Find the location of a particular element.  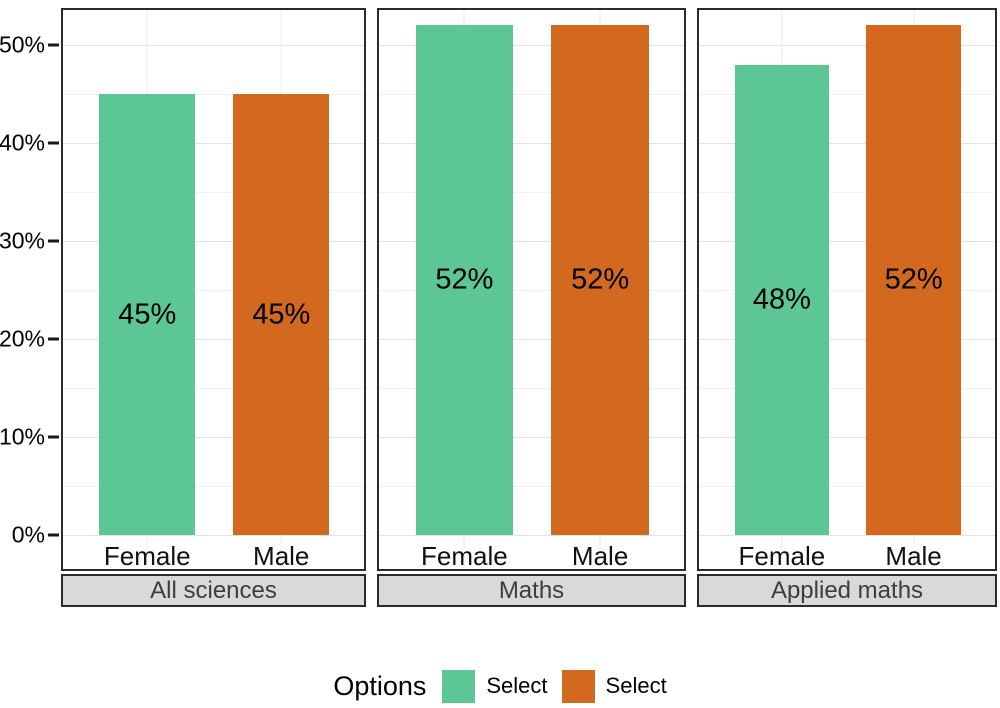

y-axis-tick-label: 0% is located at coordinates (28, 534).